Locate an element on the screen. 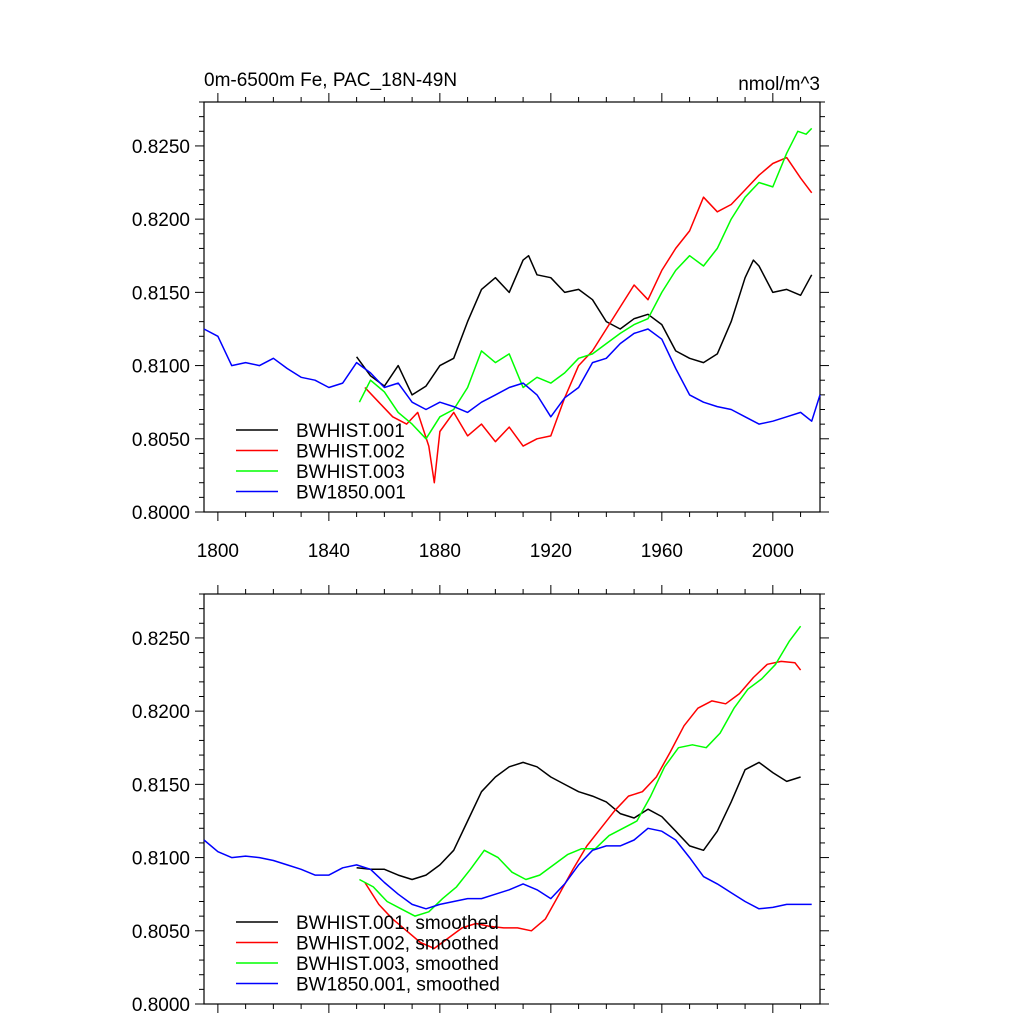  legend-label: BW1850.001, smoothed is located at coordinates (398, 985).